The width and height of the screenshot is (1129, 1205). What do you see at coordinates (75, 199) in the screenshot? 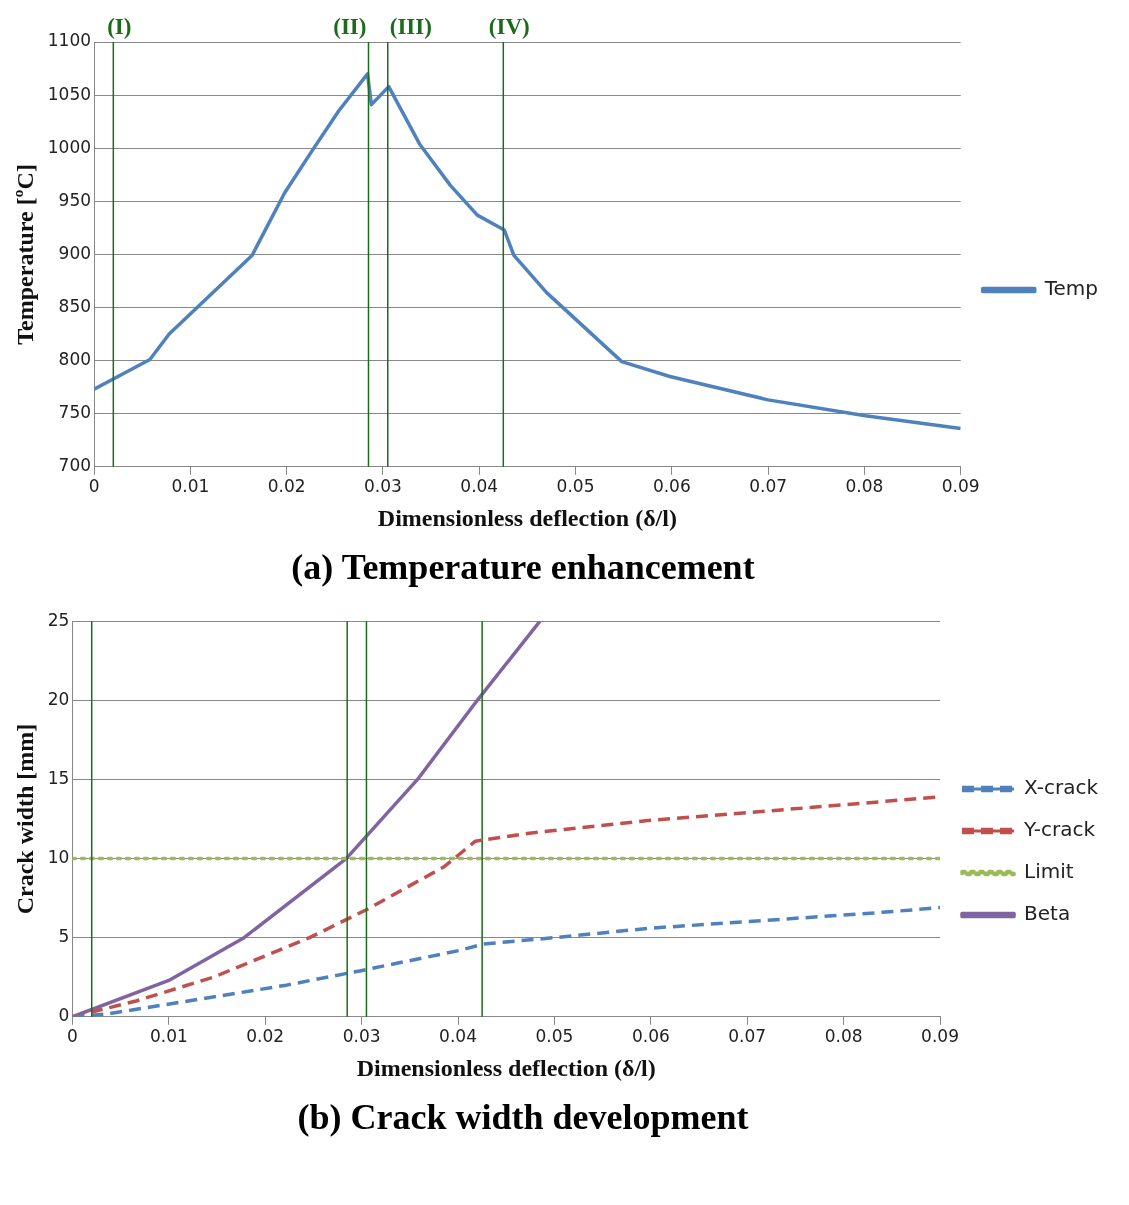
I see `y-tick-label: 950` at bounding box center [75, 199].